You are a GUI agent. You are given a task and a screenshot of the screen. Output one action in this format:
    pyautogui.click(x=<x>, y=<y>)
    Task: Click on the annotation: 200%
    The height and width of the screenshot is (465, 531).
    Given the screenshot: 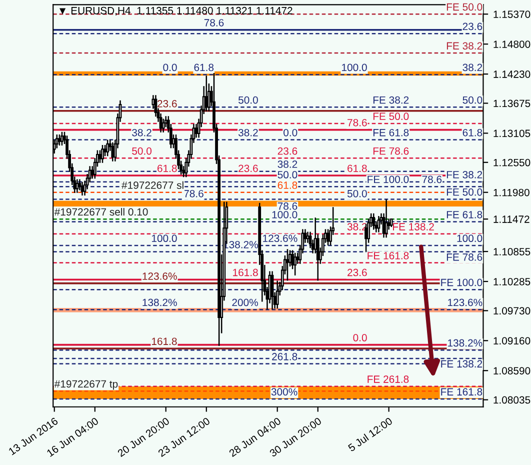 What is the action you would take?
    pyautogui.click(x=245, y=302)
    